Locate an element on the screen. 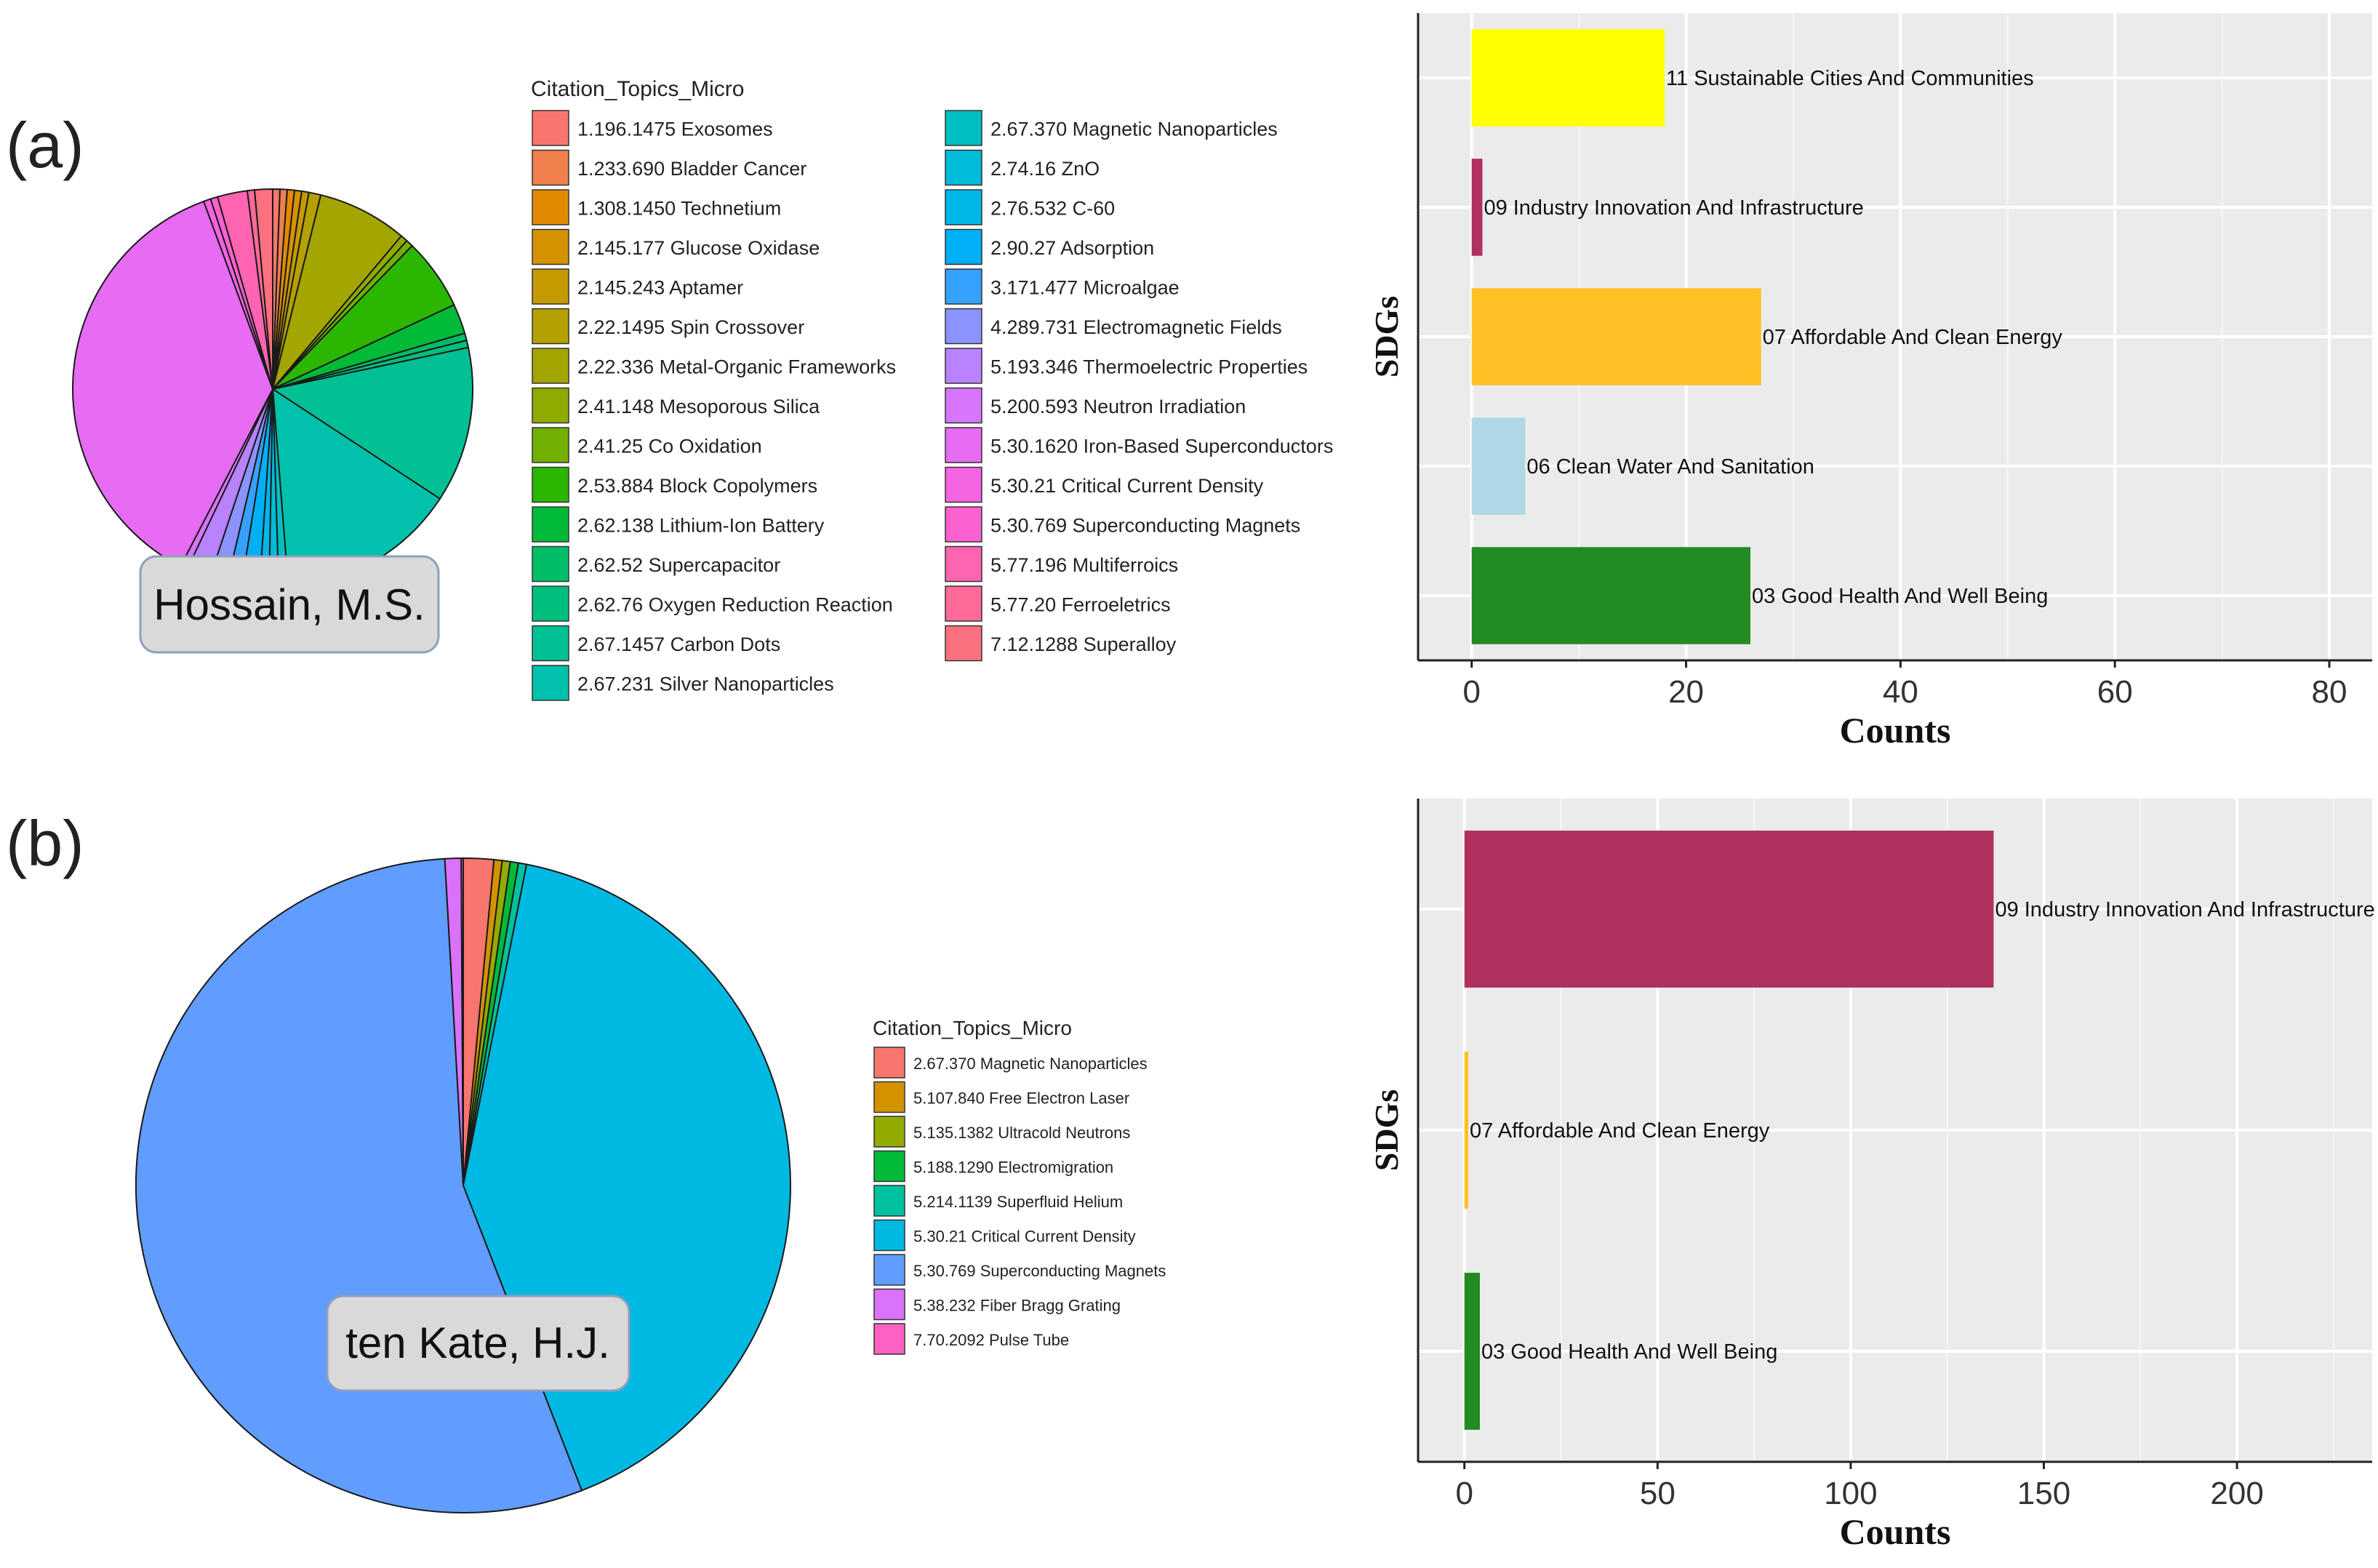 The image size is (2378, 1568). legend-label: 1.308.1450 Technetium is located at coordinates (679, 209).